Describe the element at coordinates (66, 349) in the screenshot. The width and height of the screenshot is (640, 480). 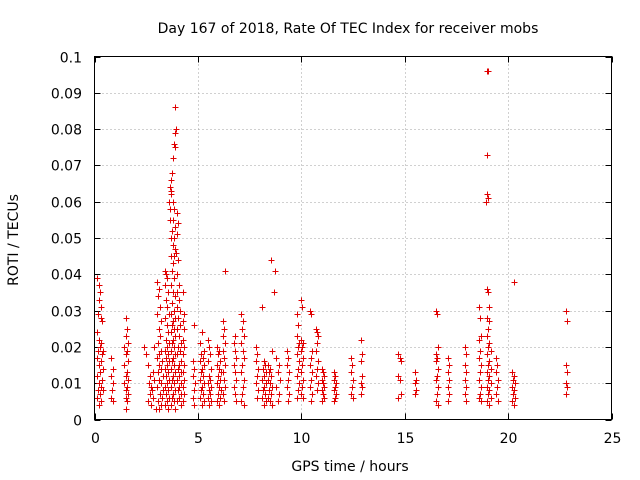
I see `y-tick-label: 0.02` at that location.